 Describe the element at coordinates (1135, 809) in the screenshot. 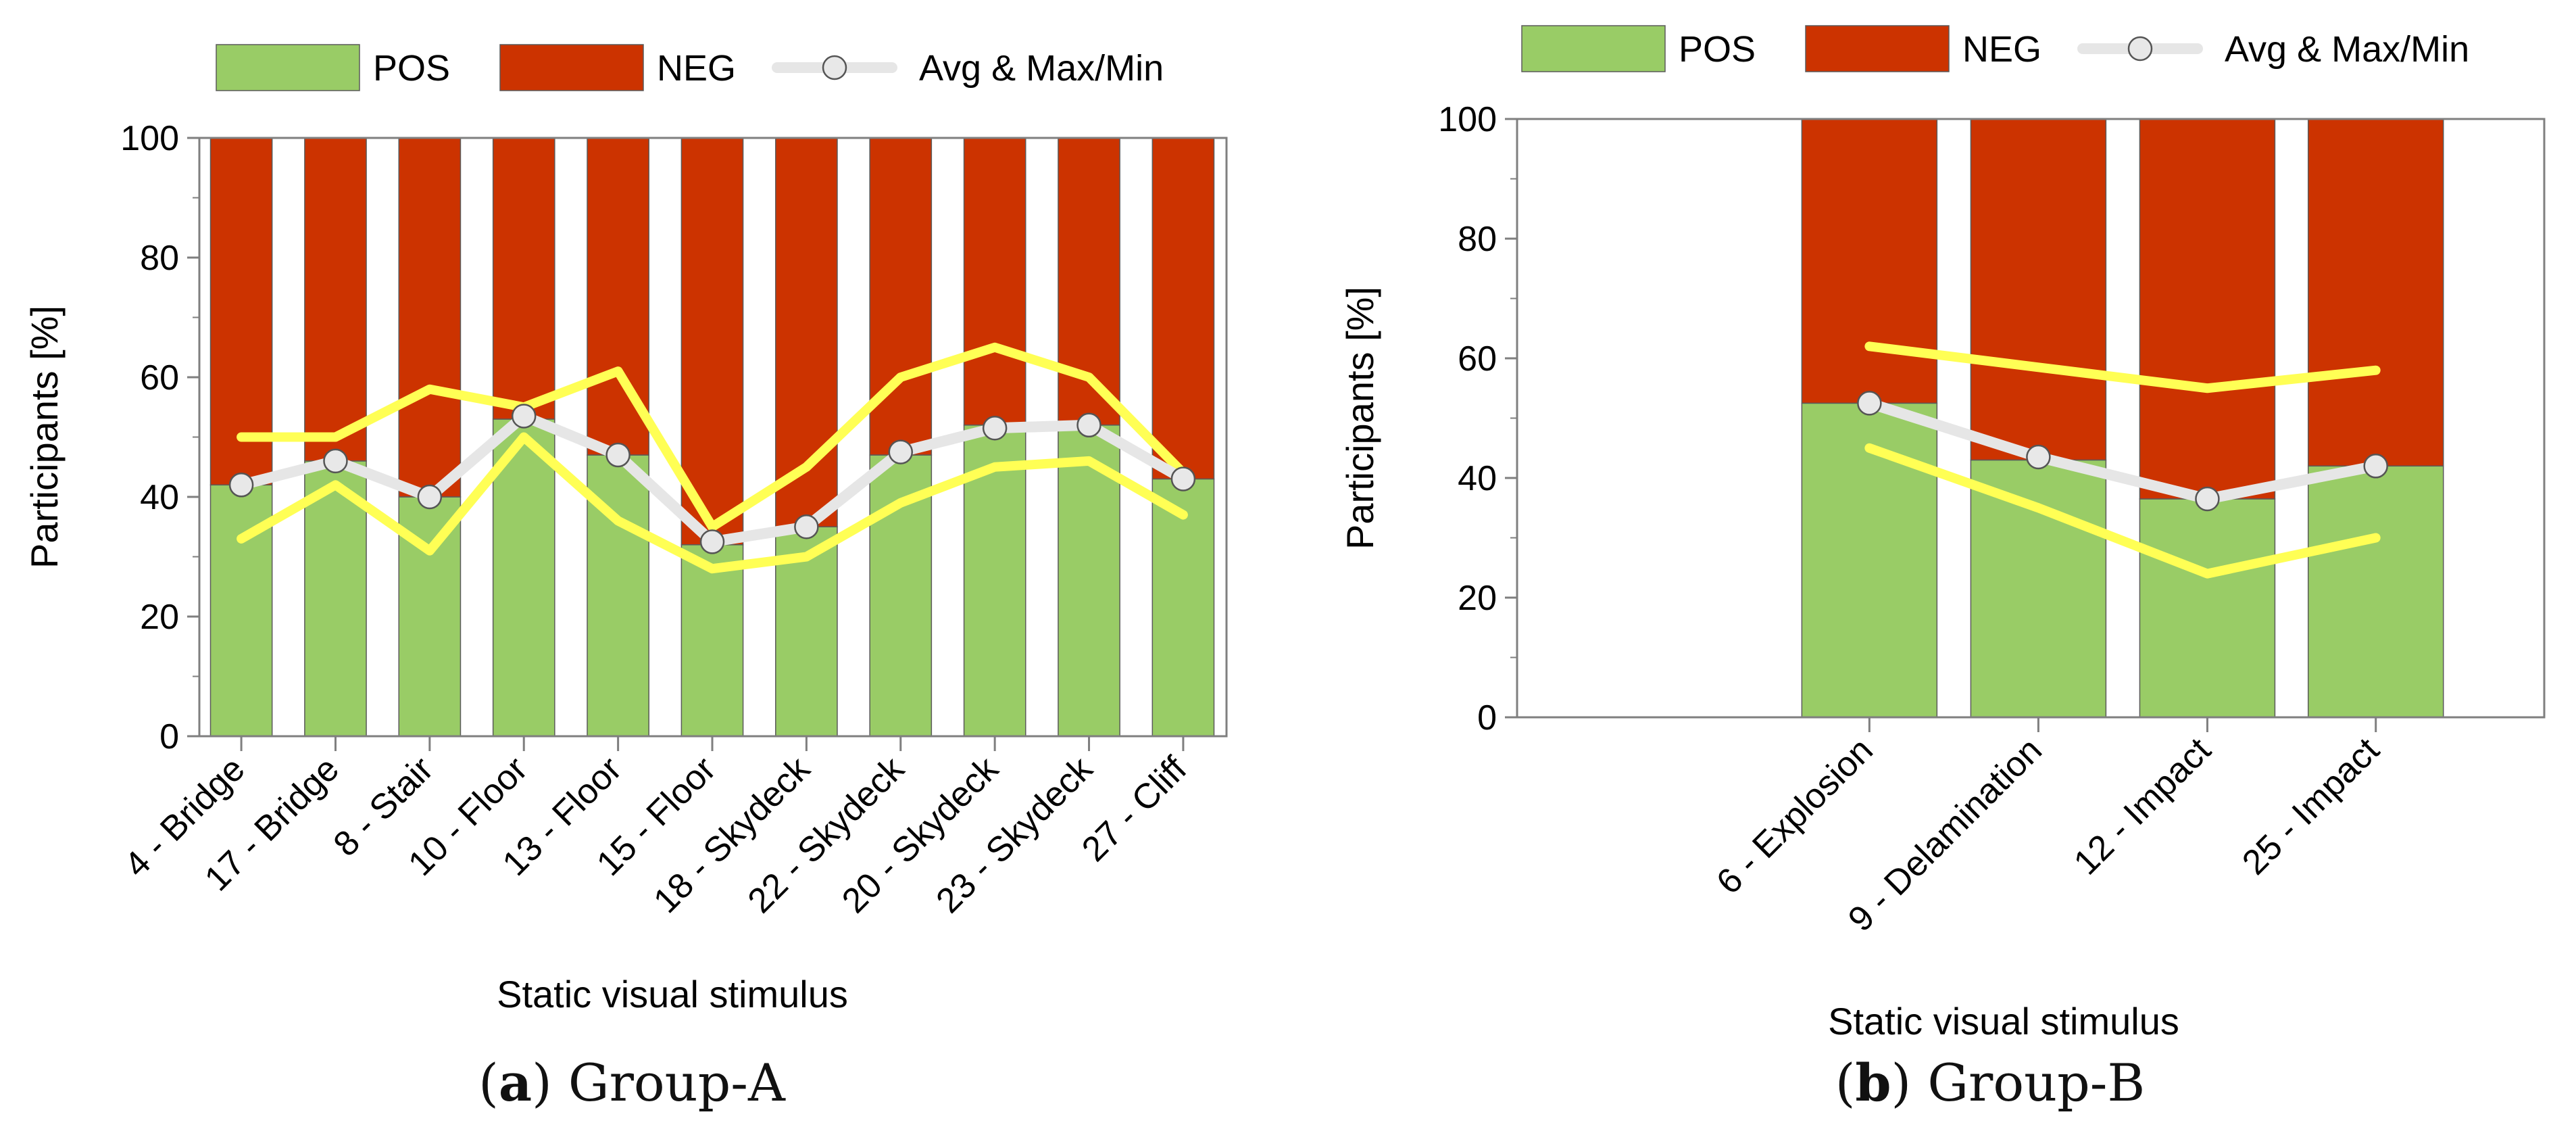

I see `x-tick-label: 27 - Cliff` at that location.